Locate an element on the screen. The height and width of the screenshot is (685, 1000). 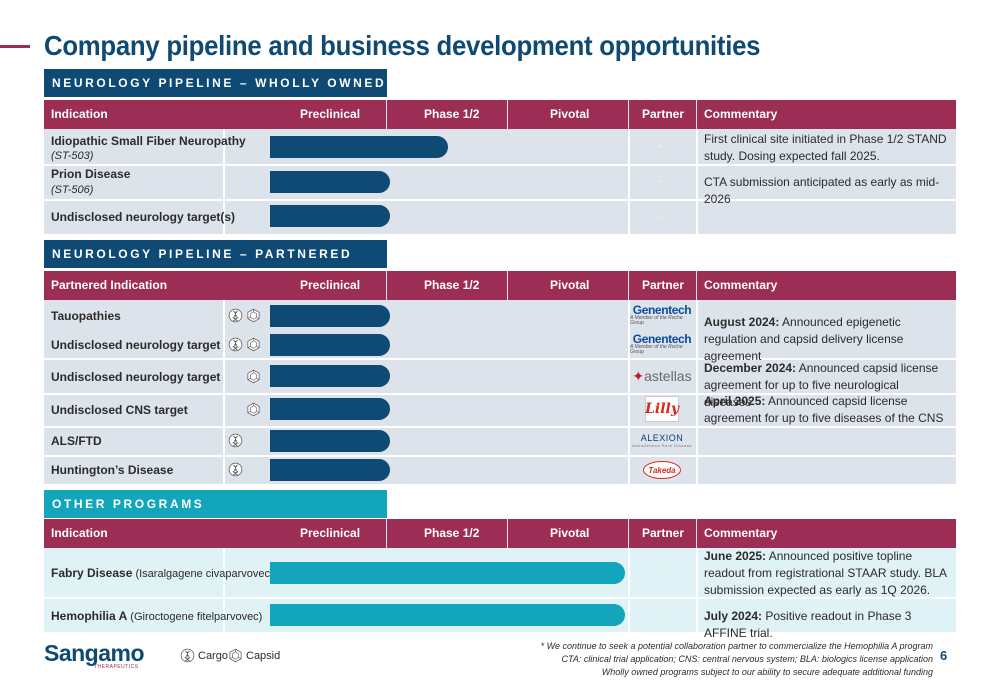
partnered-row-3-progress-bar is located at coordinates (330, 376).